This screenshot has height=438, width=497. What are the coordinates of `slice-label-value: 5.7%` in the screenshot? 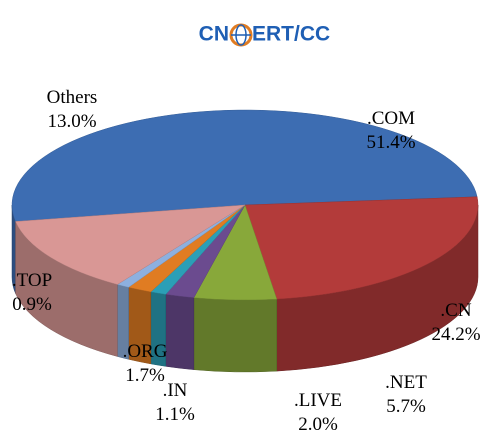 It's located at (406, 406).